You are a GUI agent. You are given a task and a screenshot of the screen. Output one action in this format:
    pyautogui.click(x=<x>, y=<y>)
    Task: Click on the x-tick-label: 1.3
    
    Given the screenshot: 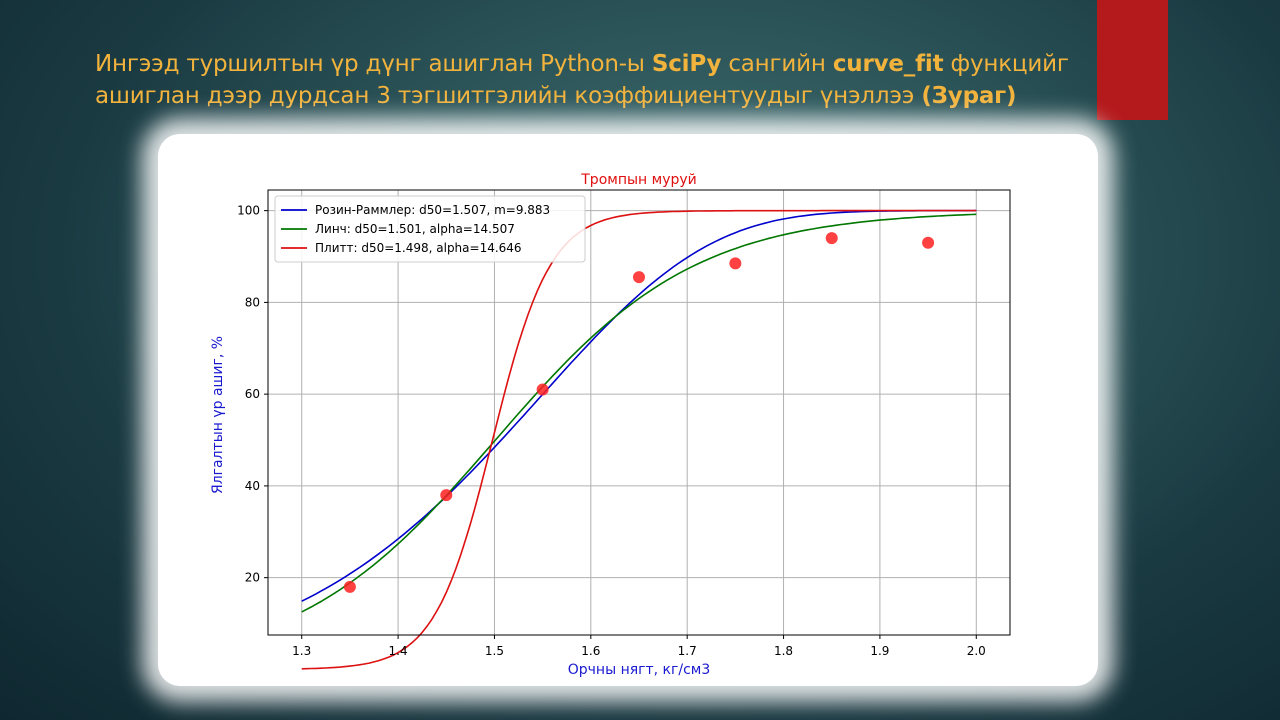 What is the action you would take?
    pyautogui.click(x=301, y=651)
    